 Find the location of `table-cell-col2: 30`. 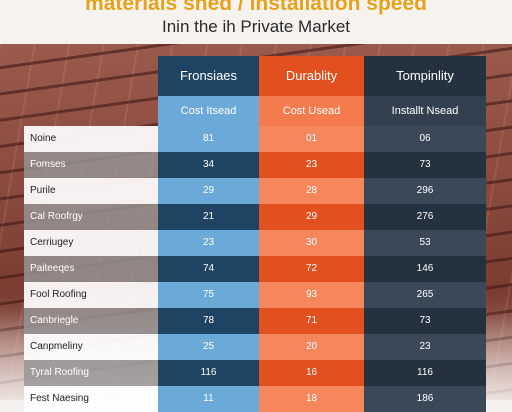

table-cell-col2: 30 is located at coordinates (311, 243).